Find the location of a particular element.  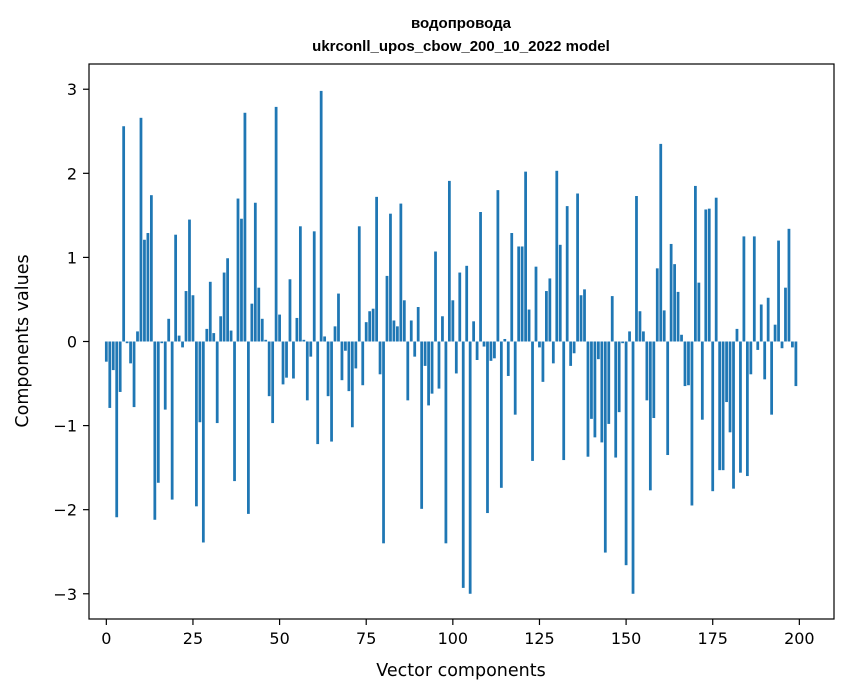

x-tick-label: 0 is located at coordinates (106, 638).